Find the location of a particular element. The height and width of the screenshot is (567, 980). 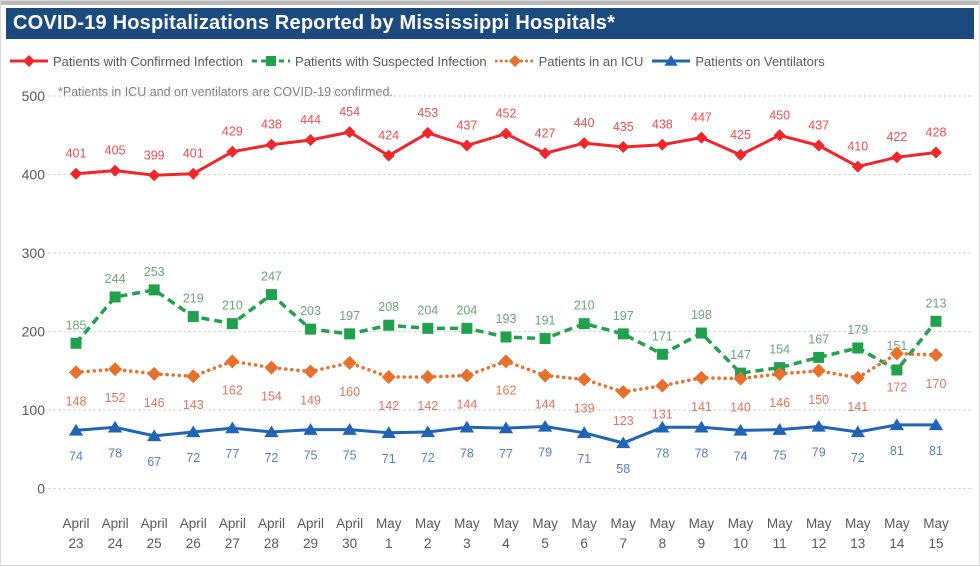

data-label: 144 is located at coordinates (466, 404).